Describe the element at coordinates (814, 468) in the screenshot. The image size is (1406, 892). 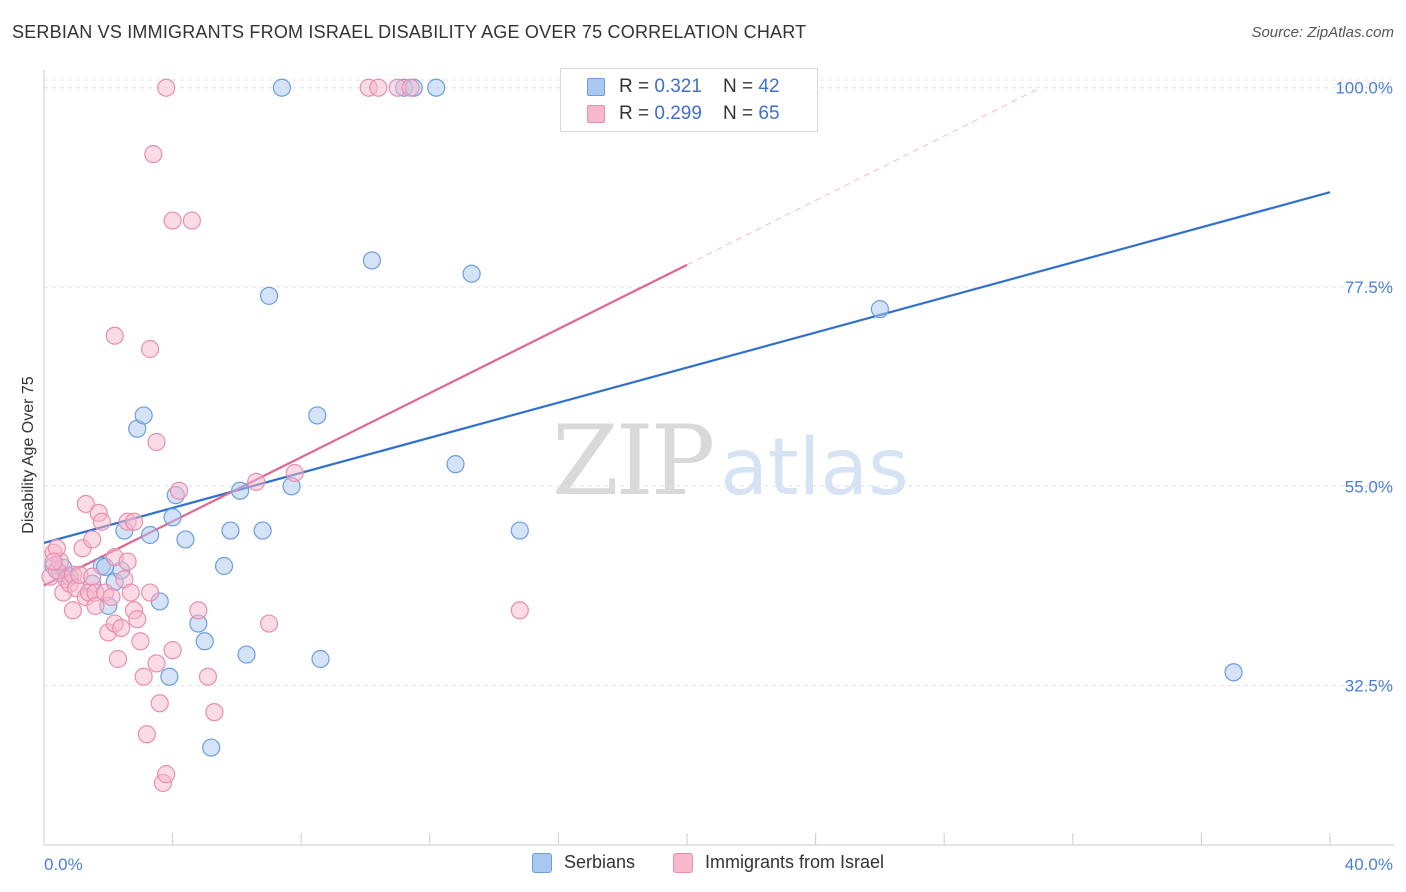
I see `watermark-atlas: atlas` at that location.